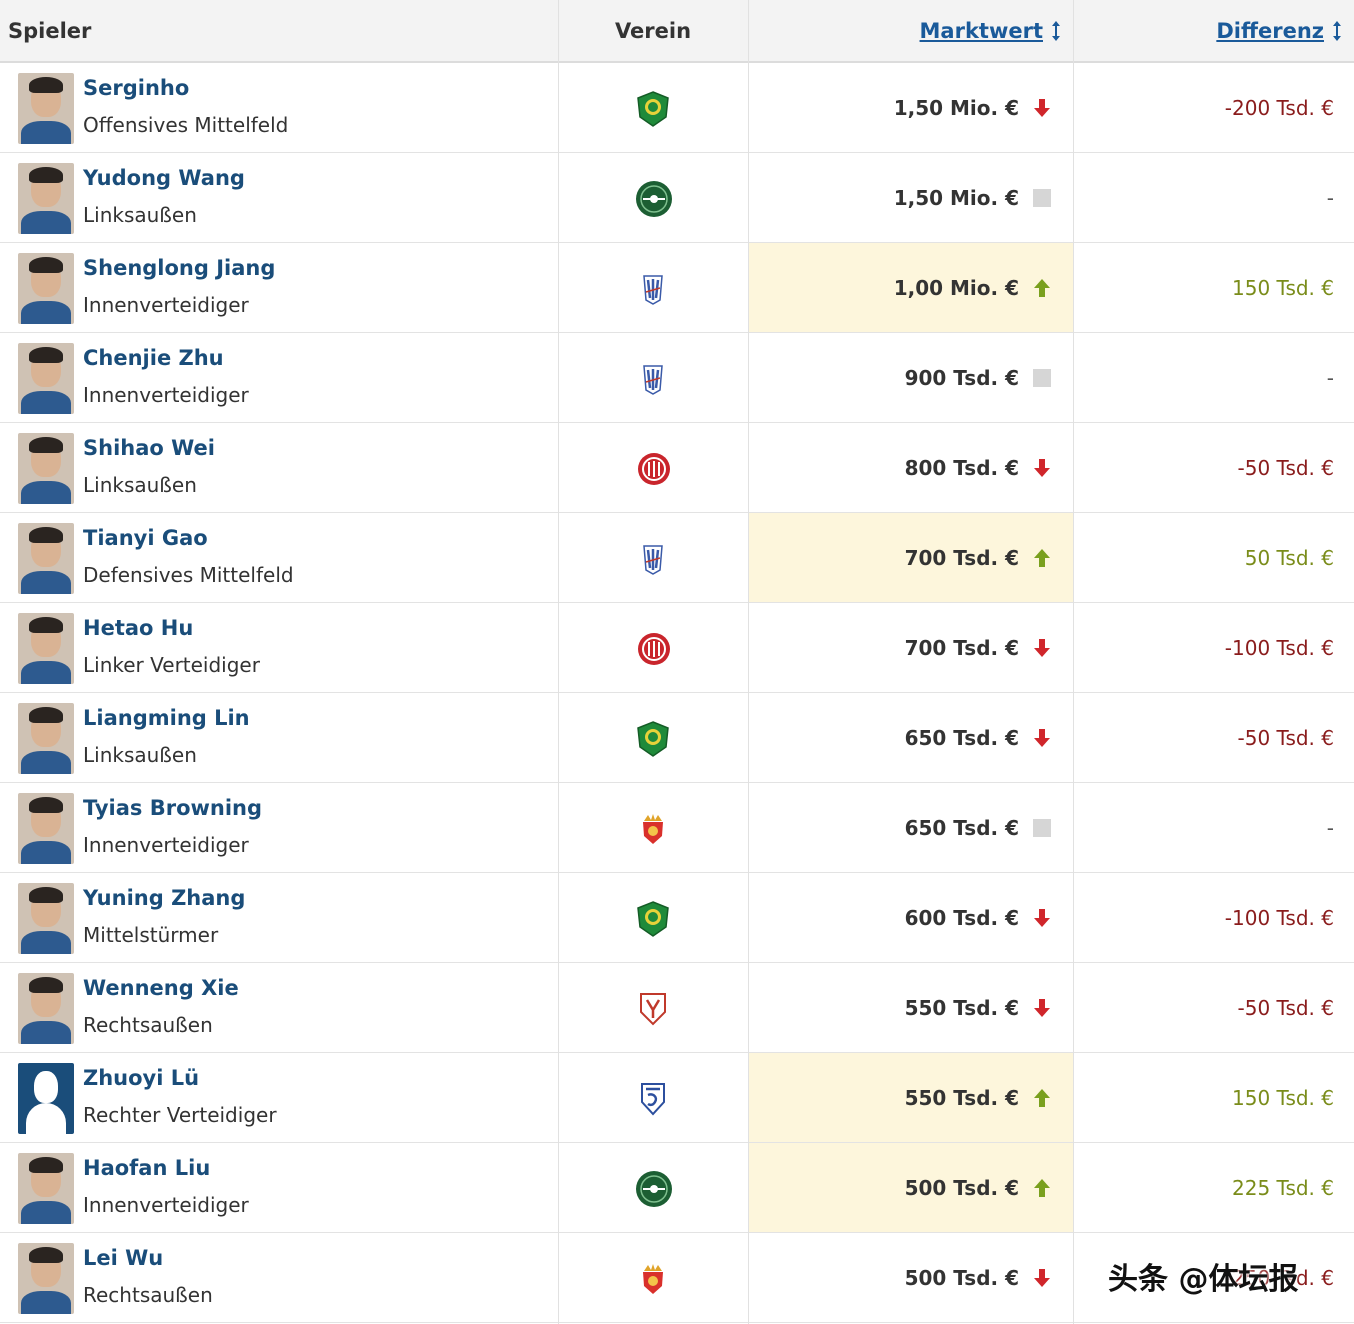 Image resolution: width=1354 pixels, height=1324 pixels. I want to click on player-name-link: Lei Wu, so click(123, 1258).